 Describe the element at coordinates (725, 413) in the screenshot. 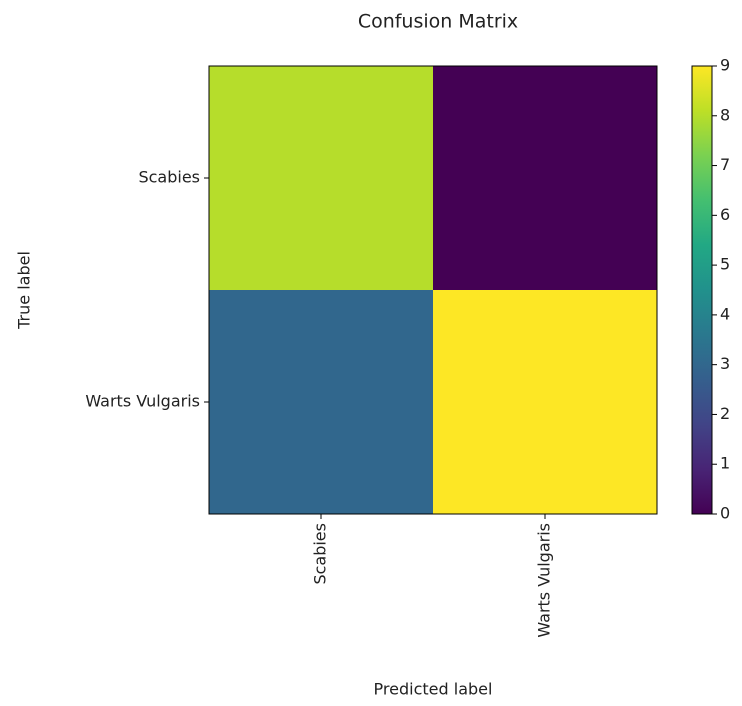

I see `colorbar-tick-label: 2` at that location.